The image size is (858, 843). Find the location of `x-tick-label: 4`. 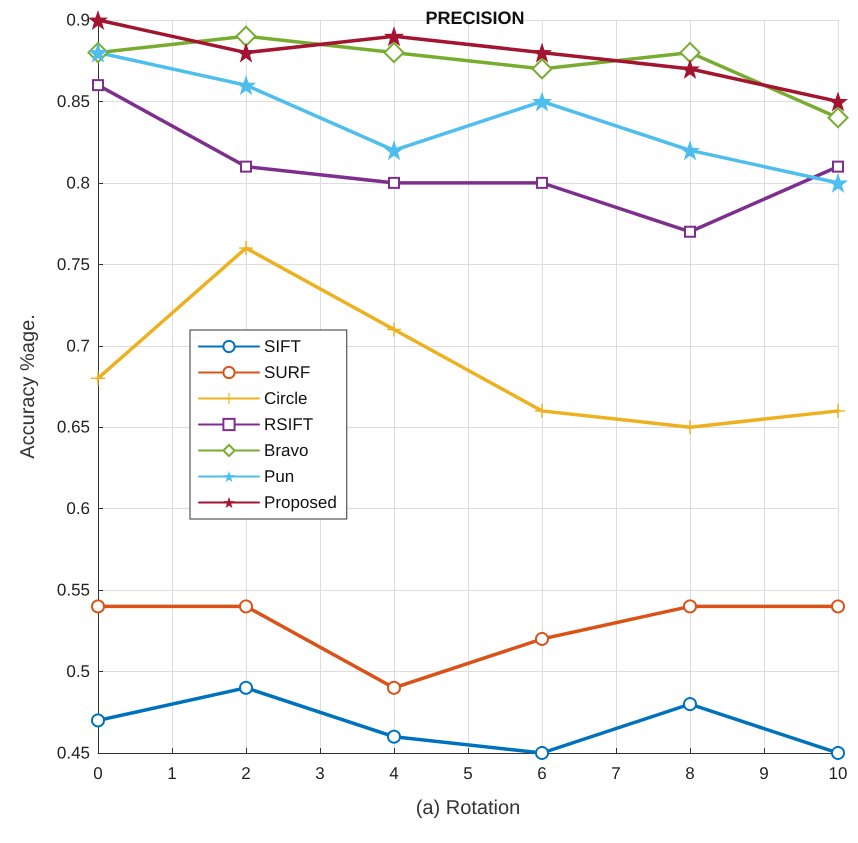

x-tick-label: 4 is located at coordinates (394, 773).